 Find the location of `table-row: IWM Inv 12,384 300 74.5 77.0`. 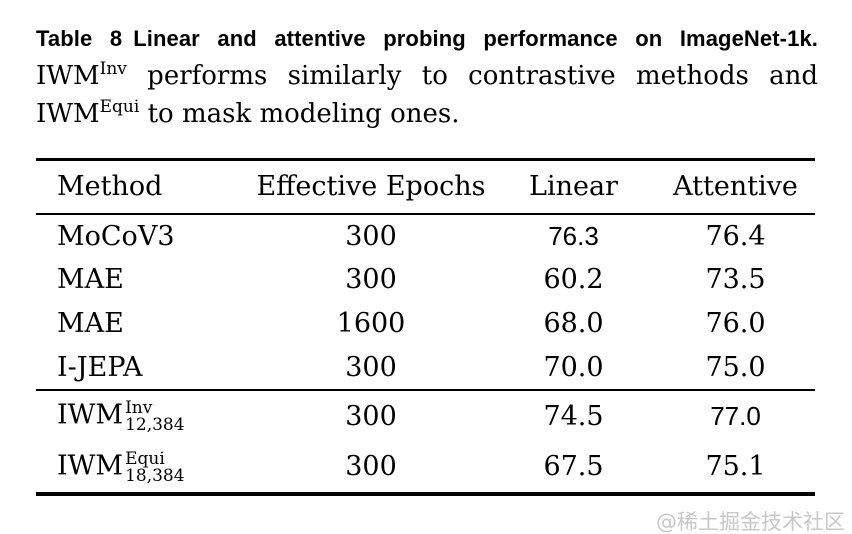

table-row: IWM Inv 12,384 300 74.5 77.0 is located at coordinates (425, 416).